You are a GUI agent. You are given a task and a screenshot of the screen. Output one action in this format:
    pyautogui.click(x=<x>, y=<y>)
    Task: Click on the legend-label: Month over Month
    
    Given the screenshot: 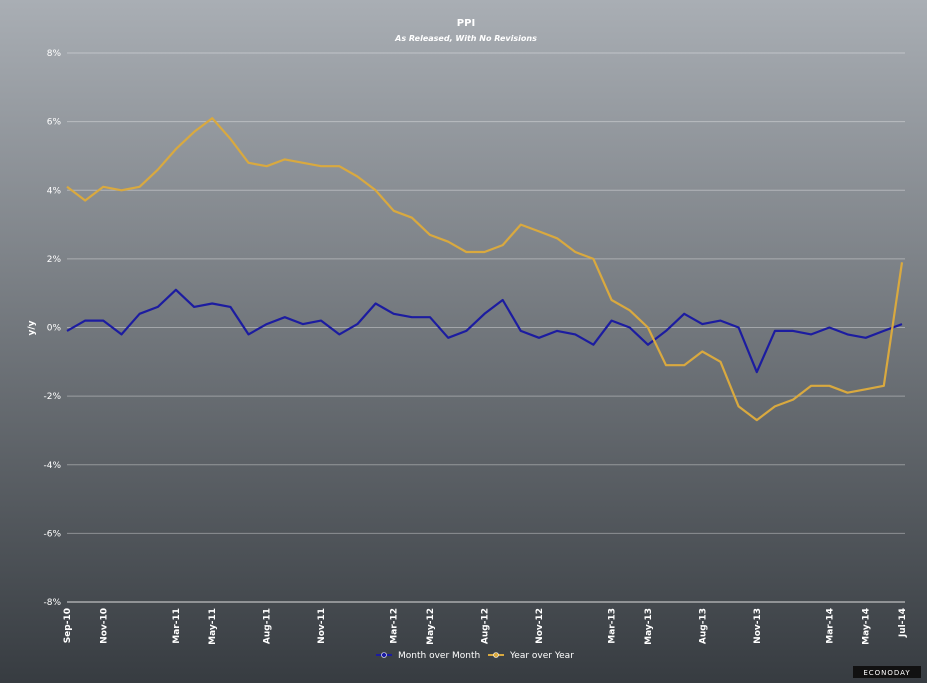 What is the action you would take?
    pyautogui.click(x=439, y=656)
    